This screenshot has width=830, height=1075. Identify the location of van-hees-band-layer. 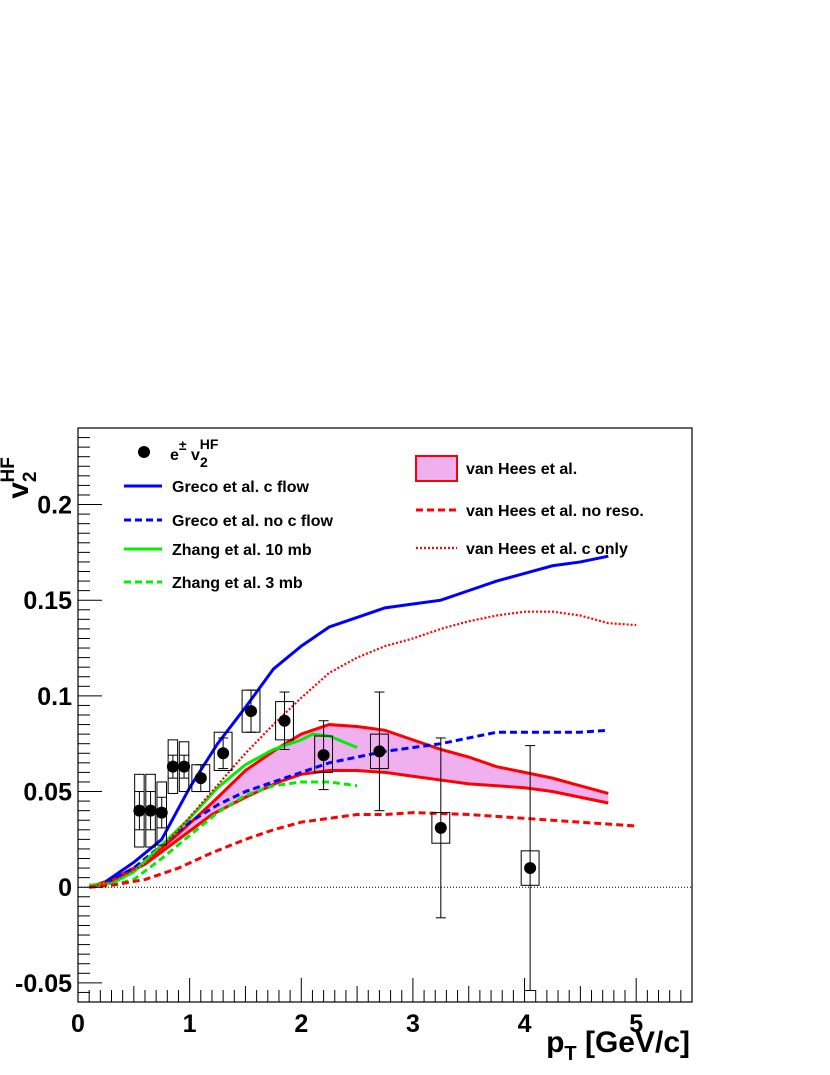
(348, 806).